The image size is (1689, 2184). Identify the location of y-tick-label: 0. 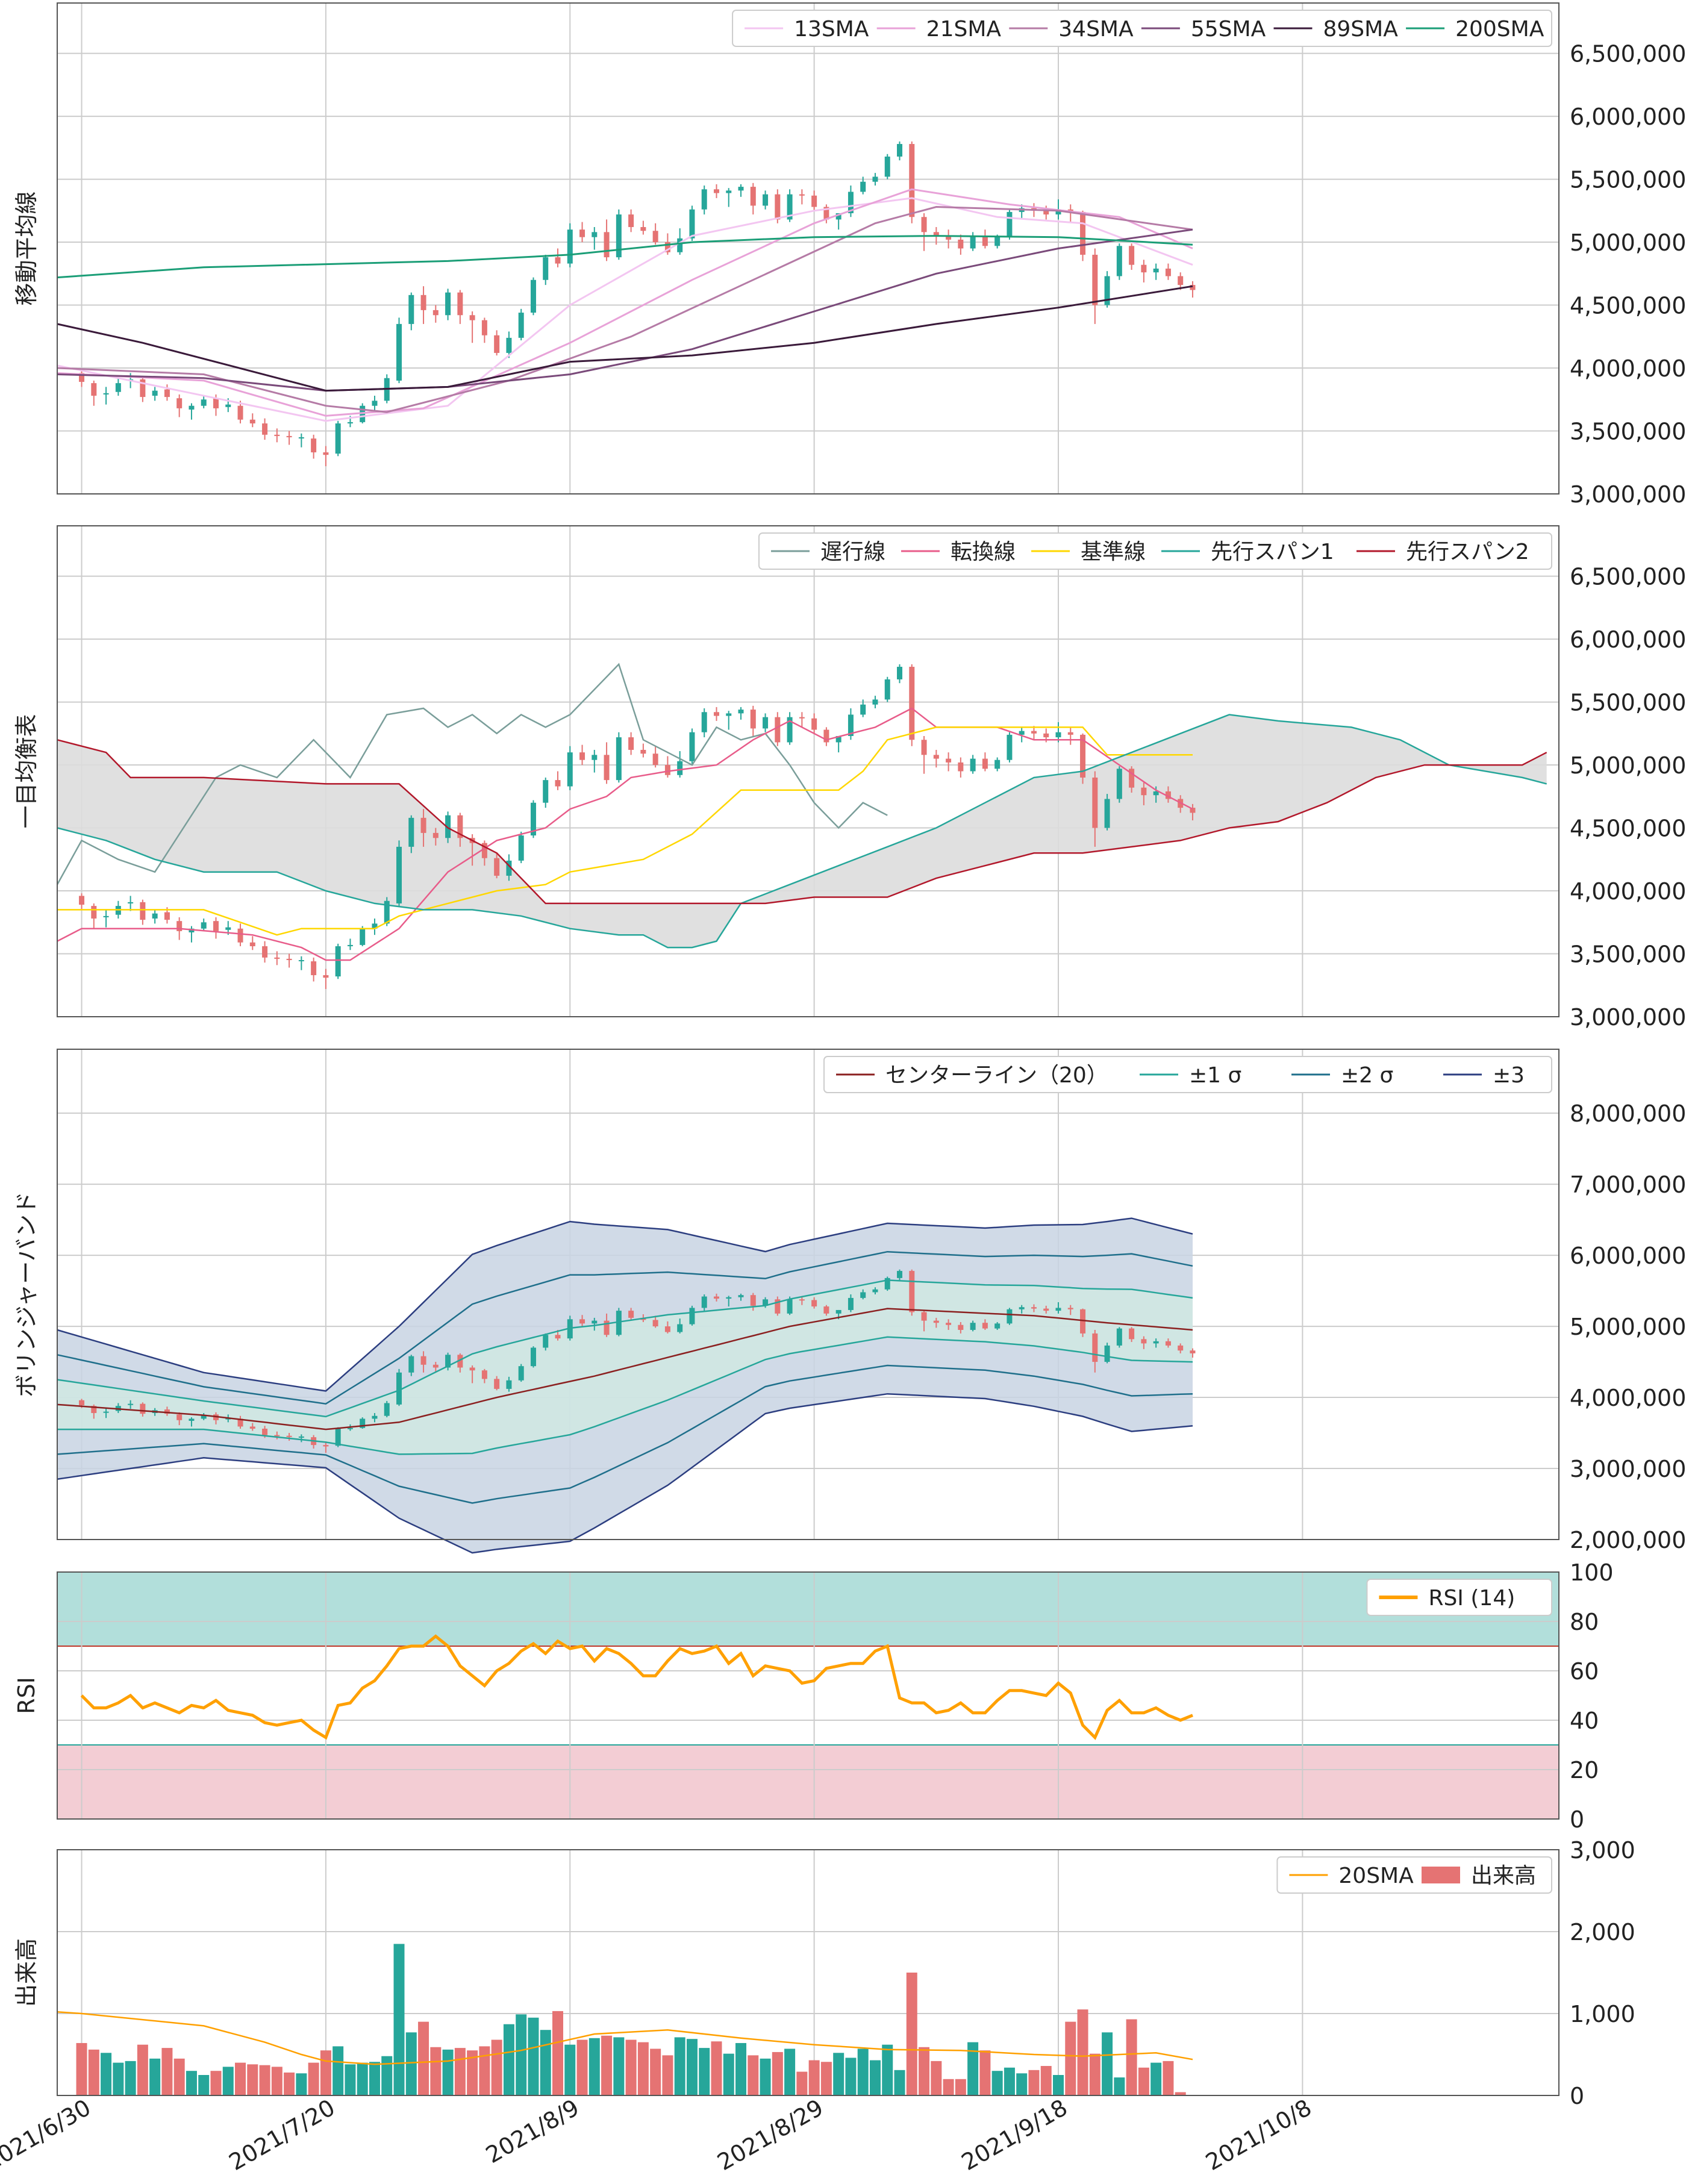
(1577, 2096).